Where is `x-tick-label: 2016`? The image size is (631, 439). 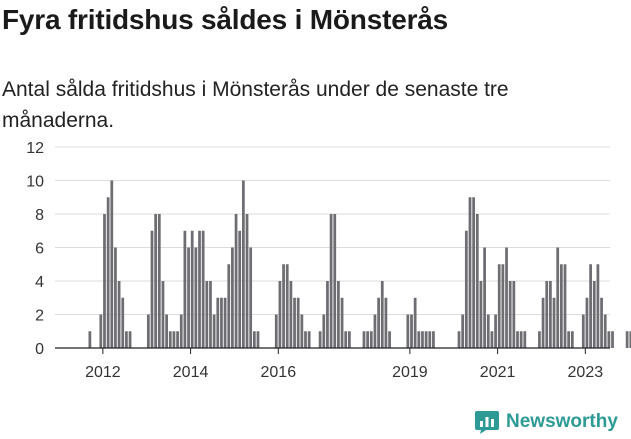
x-tick-label: 2016 is located at coordinates (279, 372).